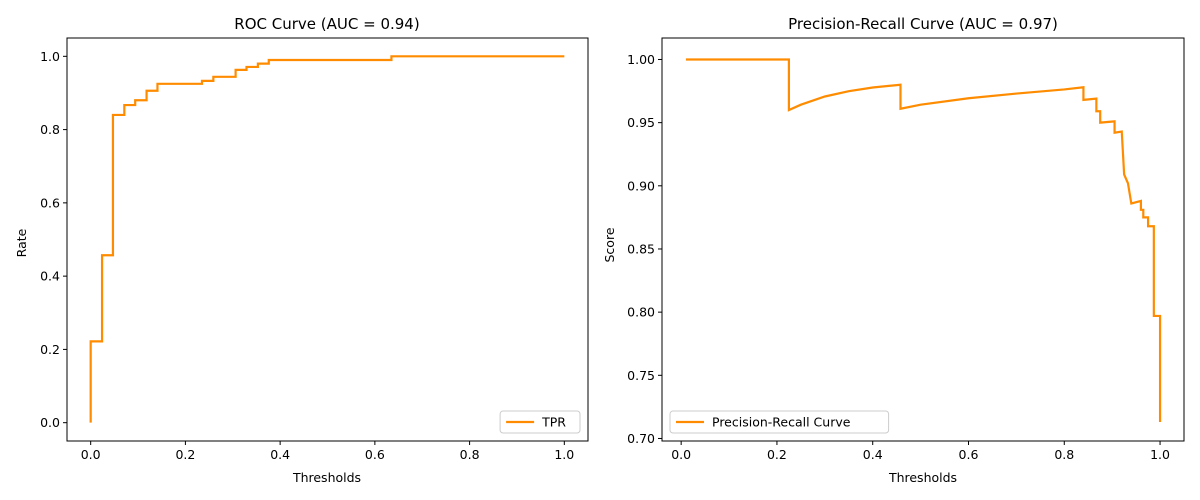  I want to click on pr-x-tick-label: 0.8, so click(1064, 454).